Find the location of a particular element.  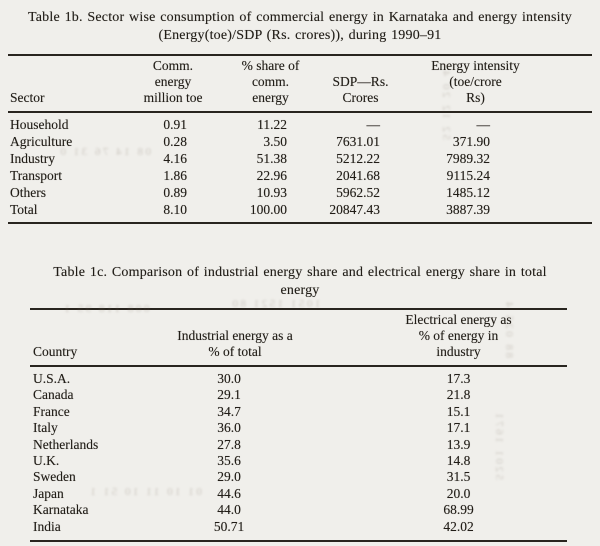

header-sdp: SDP—Rs. Crores is located at coordinates (360, 84).